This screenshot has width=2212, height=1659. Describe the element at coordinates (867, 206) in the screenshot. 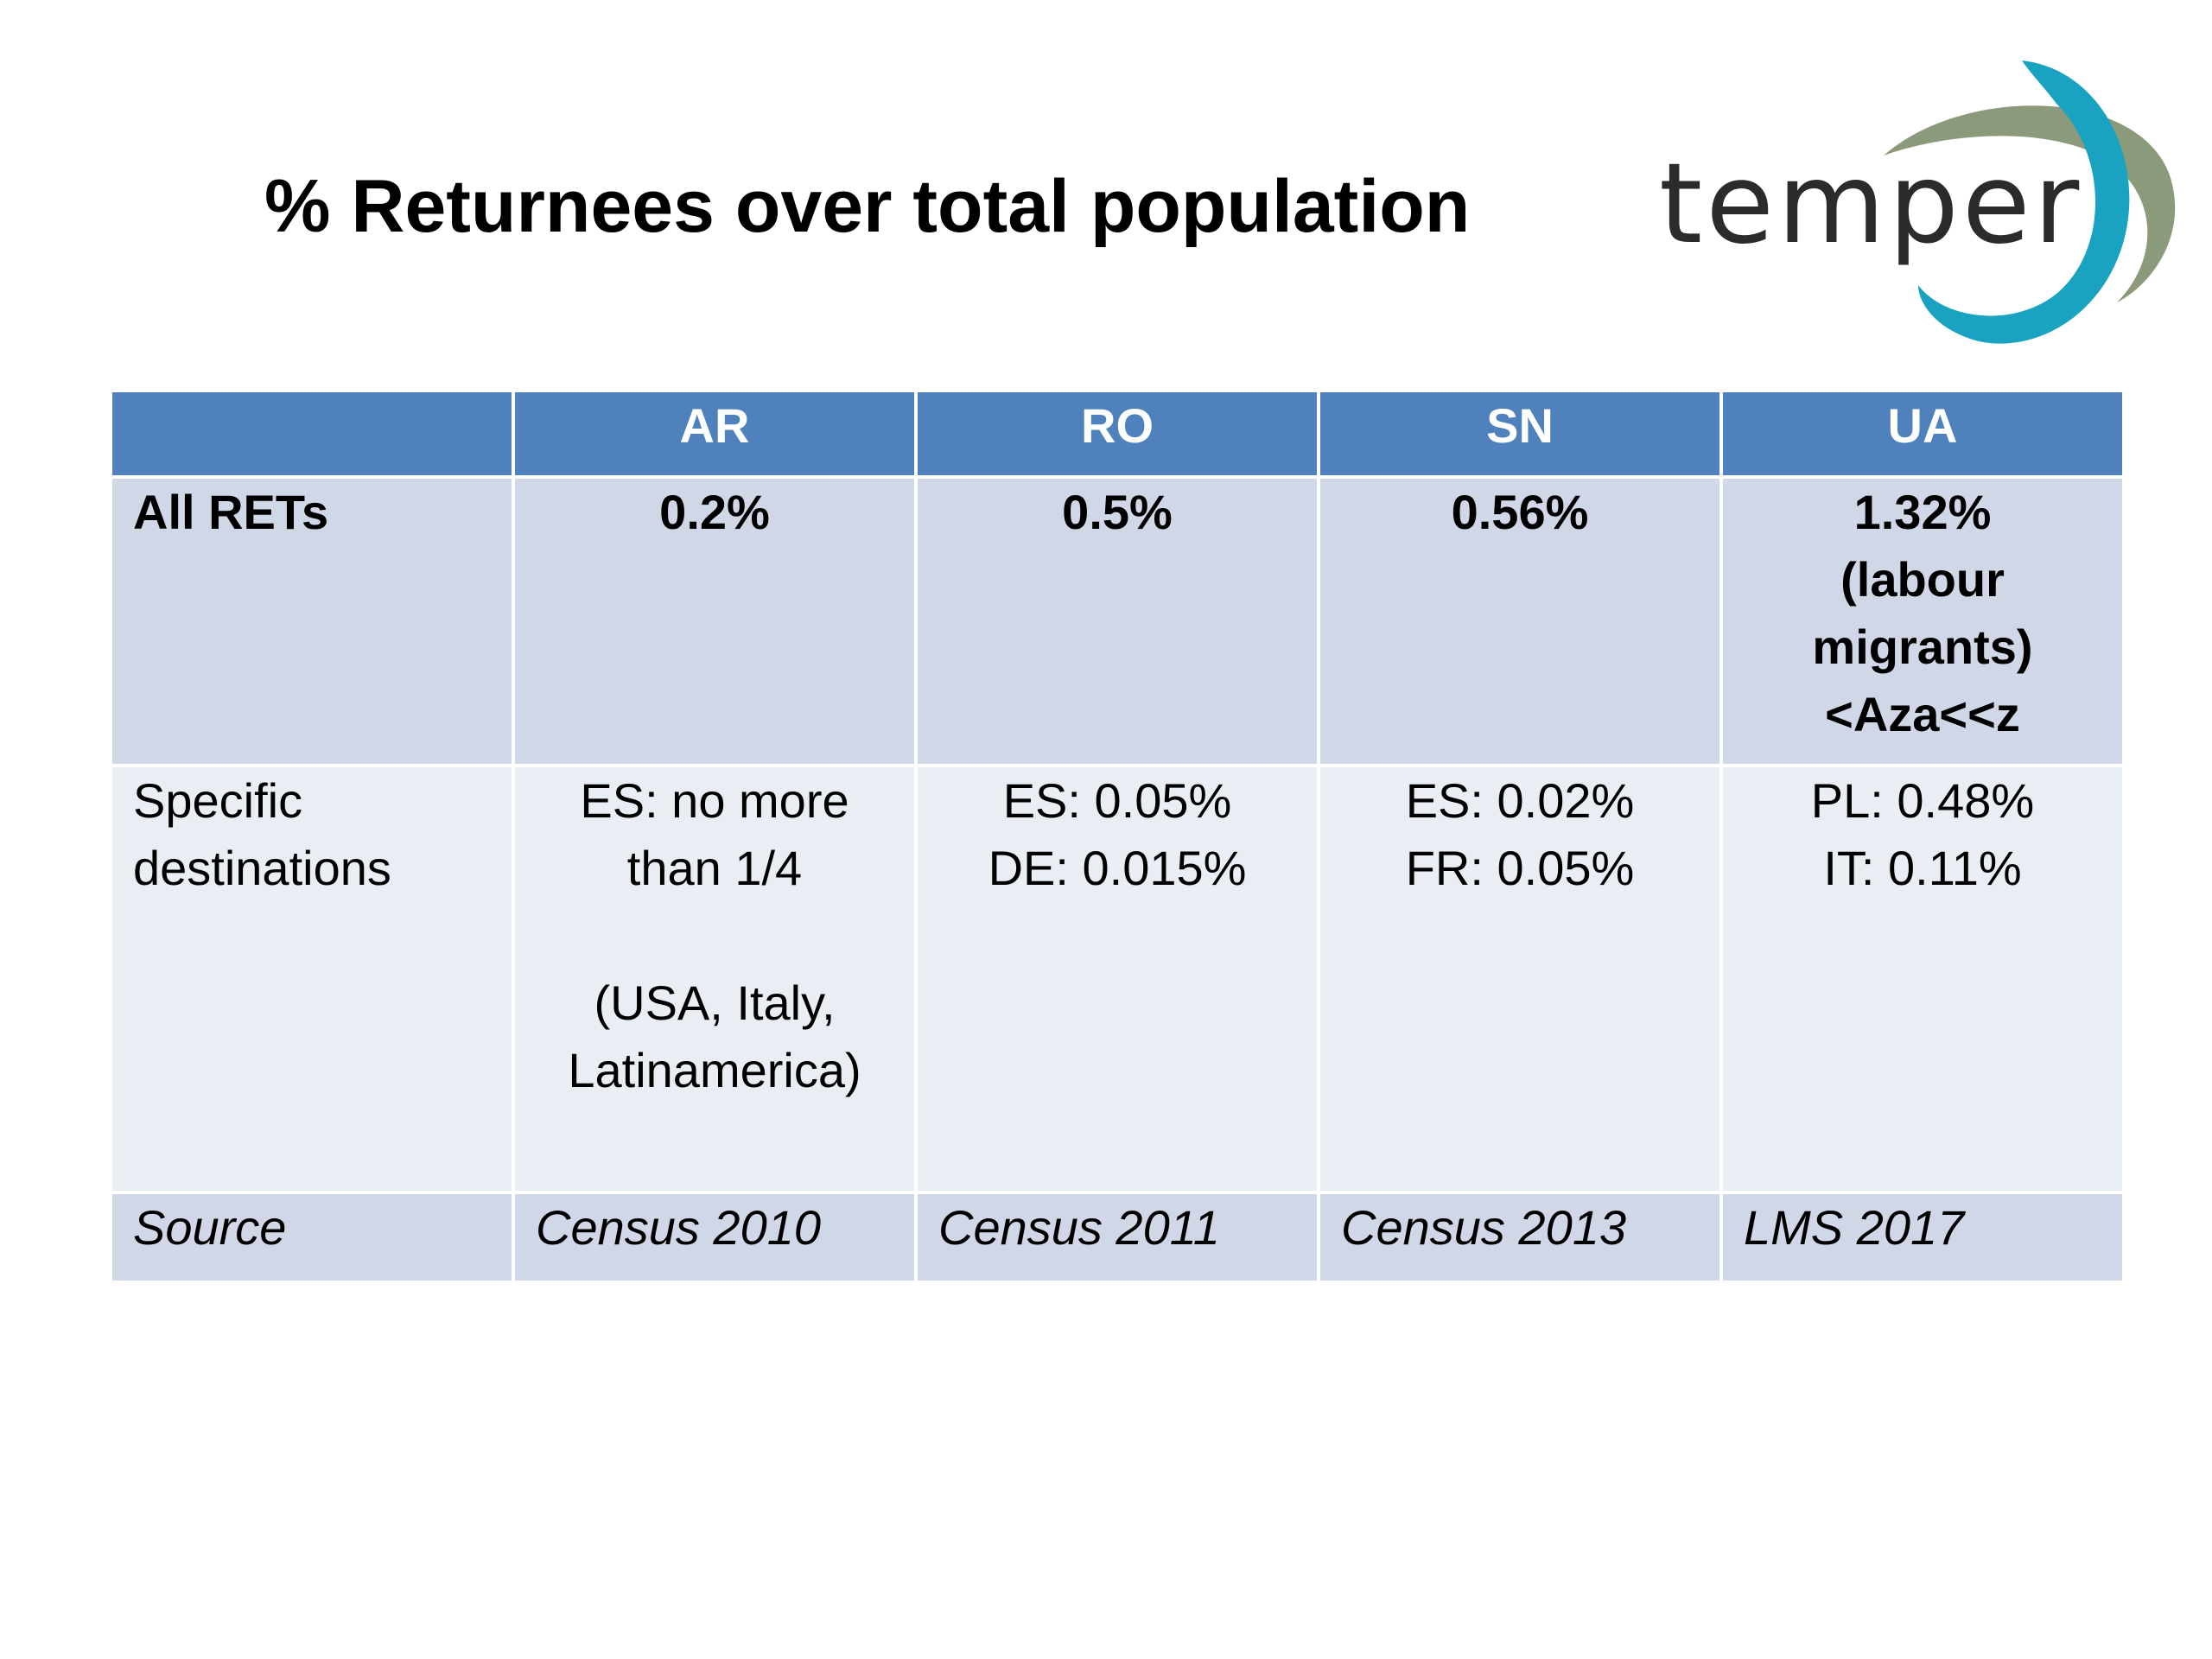

I see `slide-title: % Returnees over total population` at that location.